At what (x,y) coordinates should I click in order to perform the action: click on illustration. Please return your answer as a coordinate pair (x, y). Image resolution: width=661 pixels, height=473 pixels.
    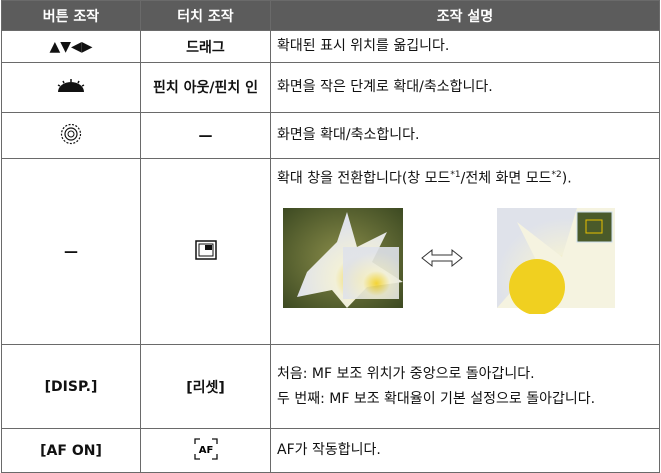
    Looking at the image, I should click on (449, 261).